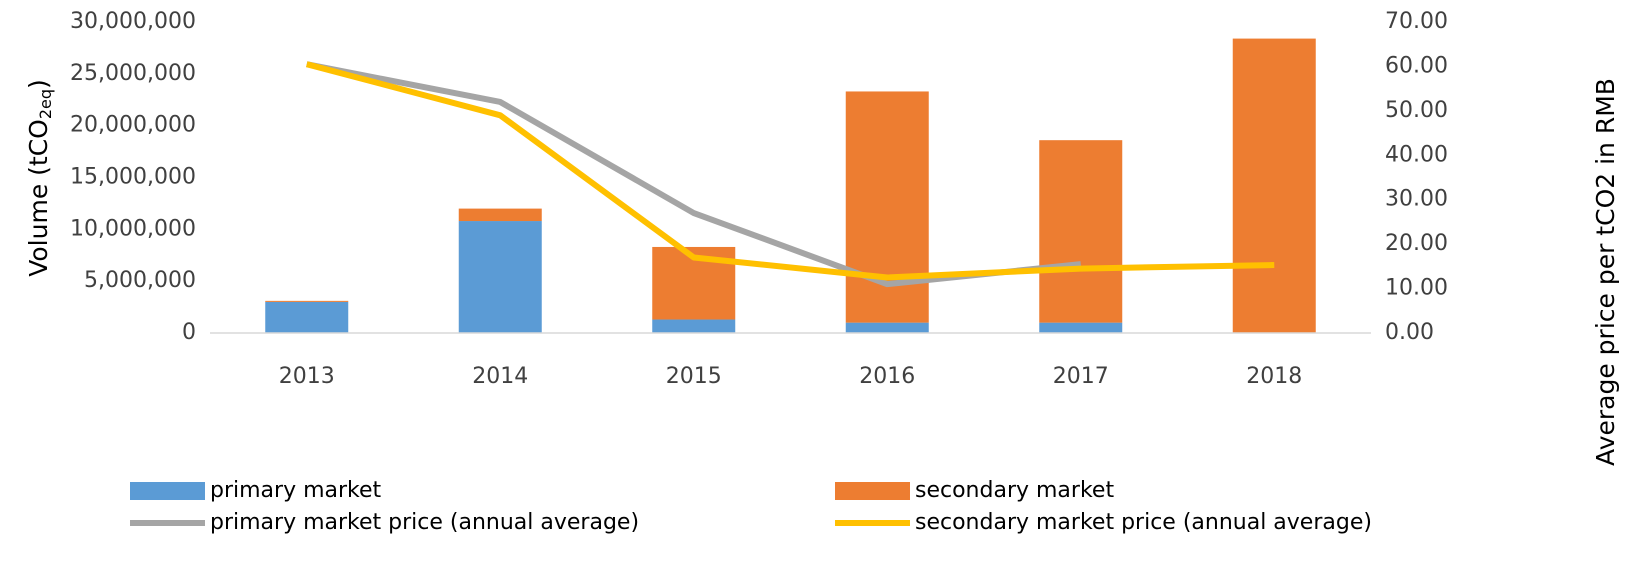  I want to click on x-tick-label: 2016, so click(887, 376).